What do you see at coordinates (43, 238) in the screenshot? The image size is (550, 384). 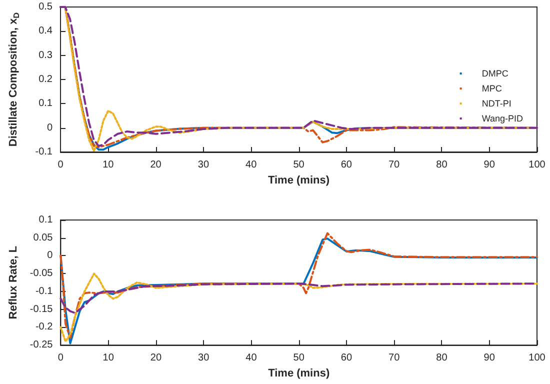 I see `y-tick-label: 0.05` at bounding box center [43, 238].